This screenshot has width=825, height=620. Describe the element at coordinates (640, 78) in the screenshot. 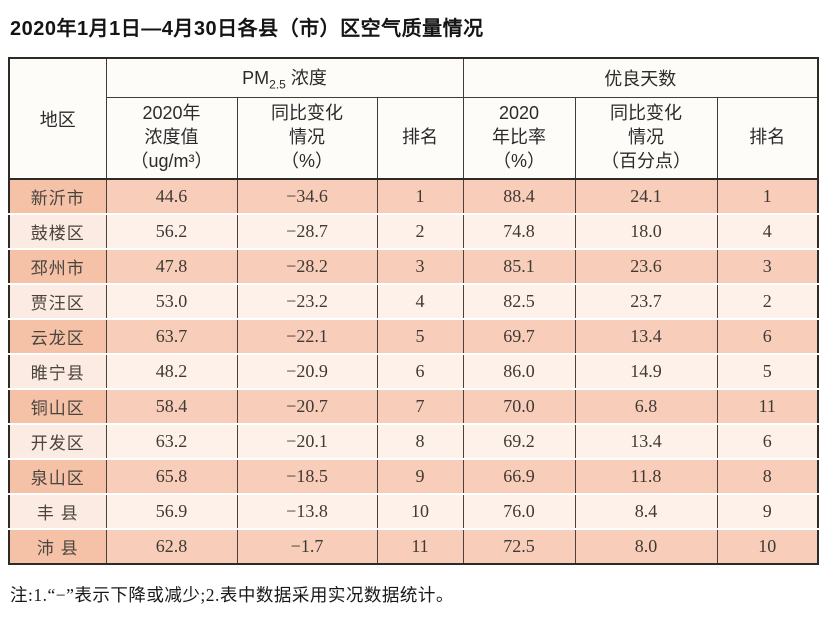

I see `column-group-good-days: 优良天数` at that location.